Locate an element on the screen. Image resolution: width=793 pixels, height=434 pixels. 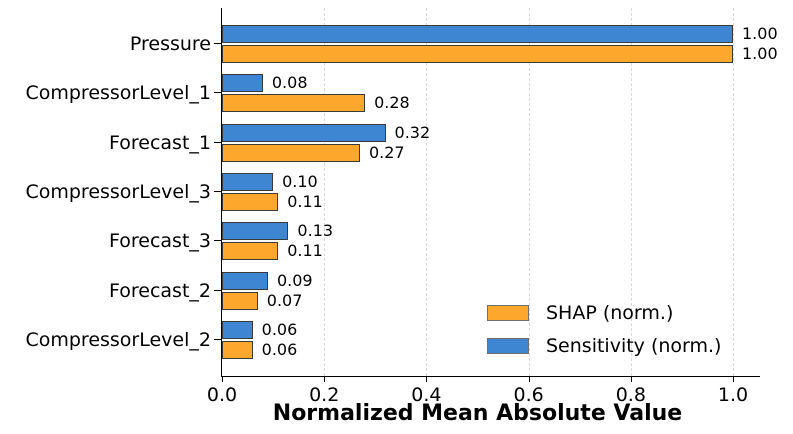
category-label: Pressure is located at coordinates (170, 44).